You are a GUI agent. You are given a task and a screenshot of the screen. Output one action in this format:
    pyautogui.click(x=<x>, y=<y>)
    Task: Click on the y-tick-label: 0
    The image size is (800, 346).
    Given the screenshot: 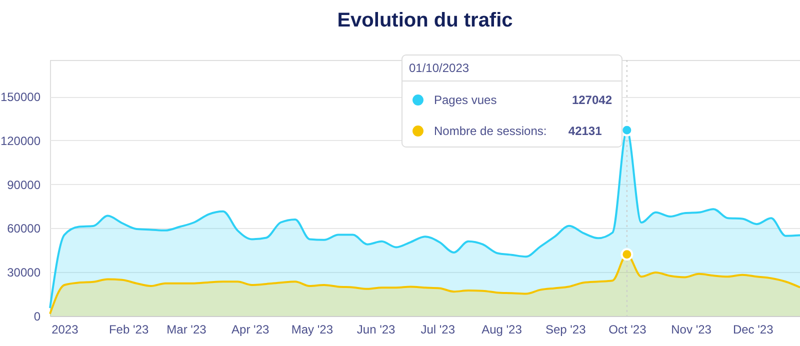 What is the action you would take?
    pyautogui.click(x=37, y=317)
    